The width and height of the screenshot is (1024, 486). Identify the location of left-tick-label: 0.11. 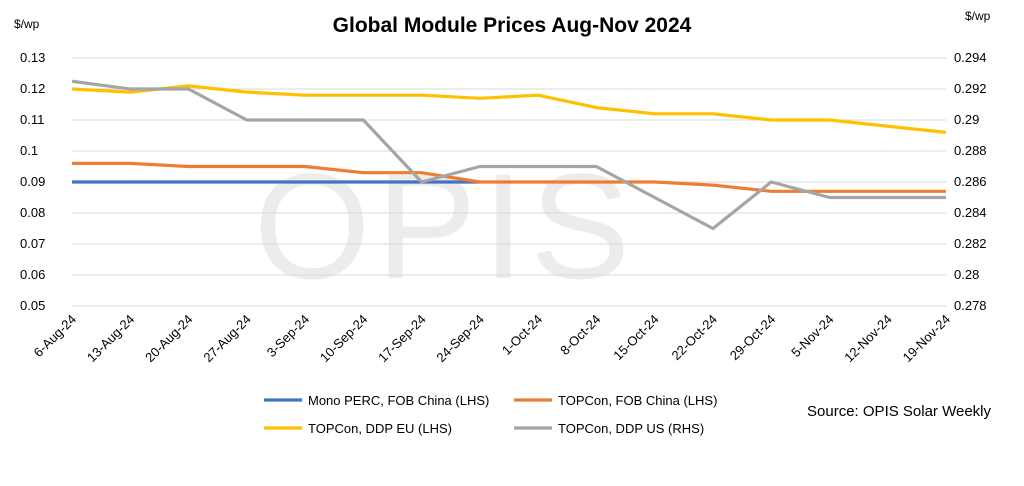
(32, 119).